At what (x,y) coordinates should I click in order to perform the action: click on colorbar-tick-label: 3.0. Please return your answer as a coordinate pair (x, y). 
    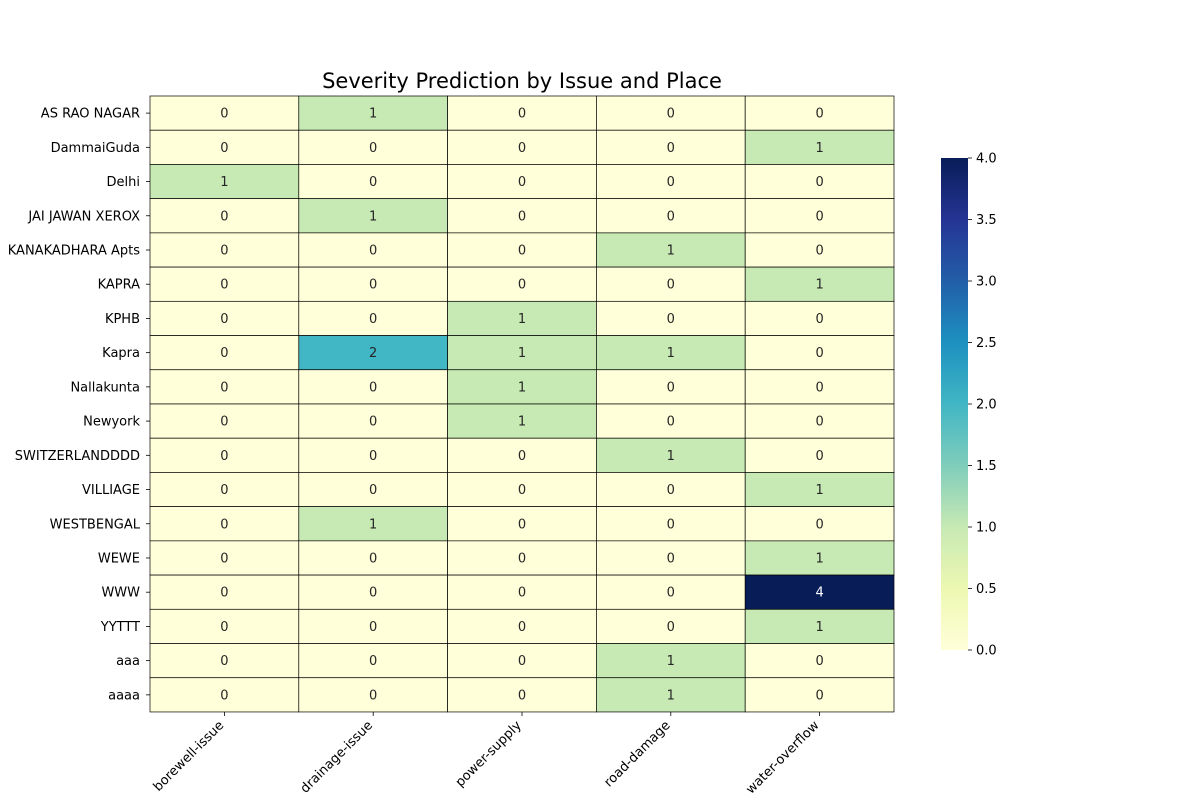
    Looking at the image, I should click on (986, 282).